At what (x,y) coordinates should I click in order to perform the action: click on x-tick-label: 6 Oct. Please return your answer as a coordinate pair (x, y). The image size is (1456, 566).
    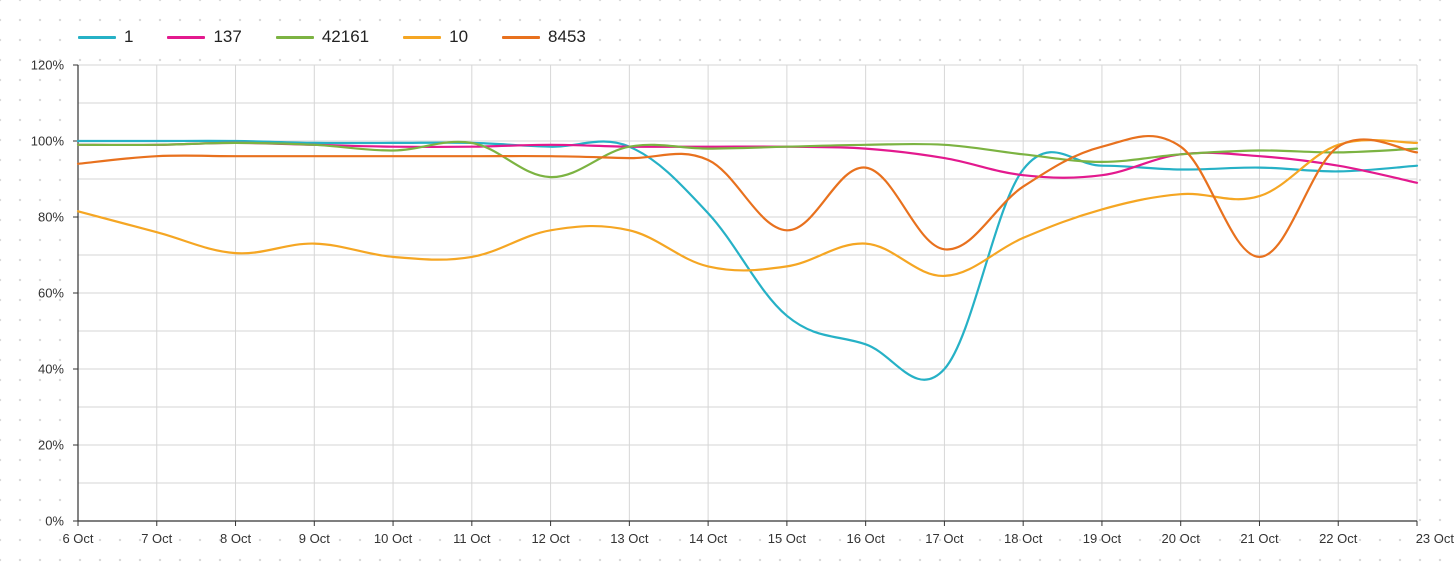
    Looking at the image, I should click on (77, 538).